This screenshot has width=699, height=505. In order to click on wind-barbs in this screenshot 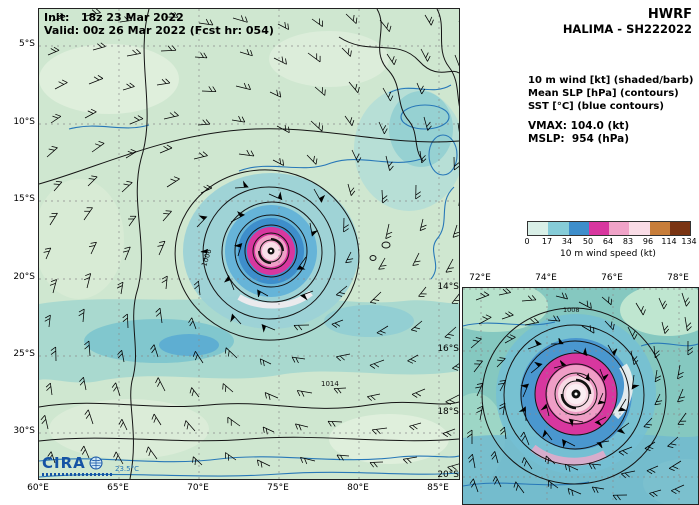, I will do `click(580, 394)`.